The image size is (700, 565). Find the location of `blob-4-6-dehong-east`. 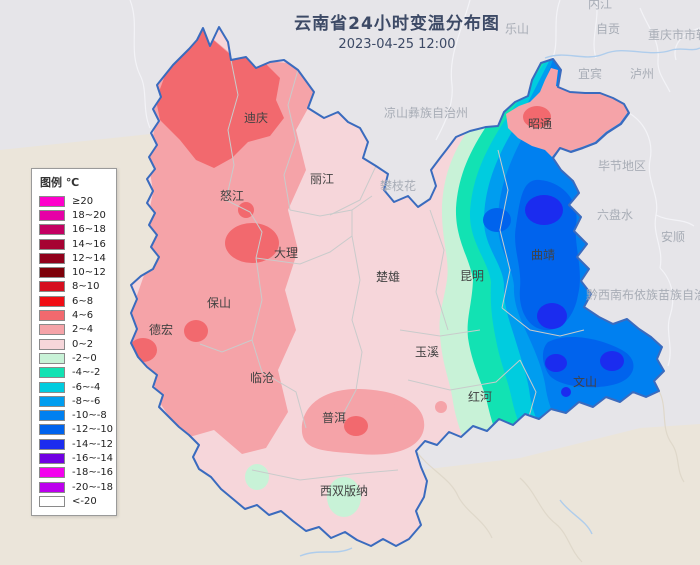

blob-4-6-dehong-east is located at coordinates (196, 331).